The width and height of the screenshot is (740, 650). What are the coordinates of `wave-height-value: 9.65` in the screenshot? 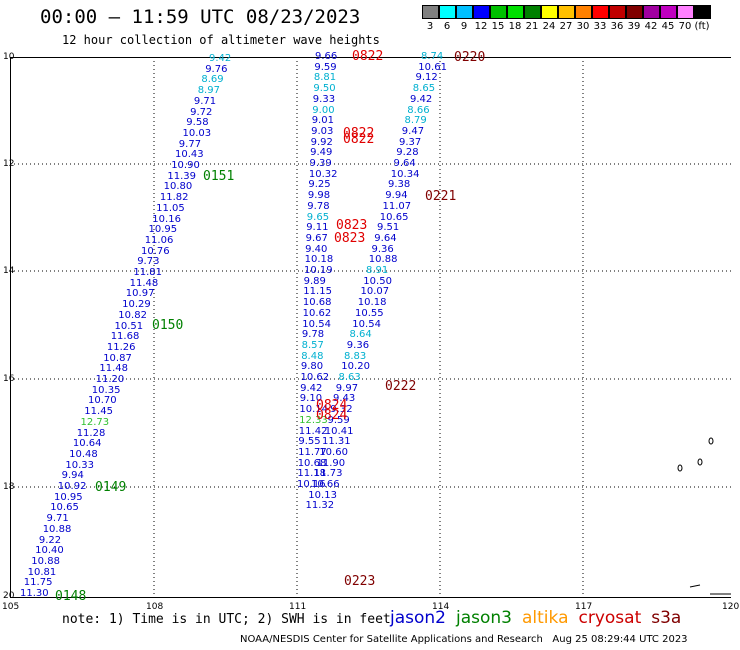 It's located at (318, 217).